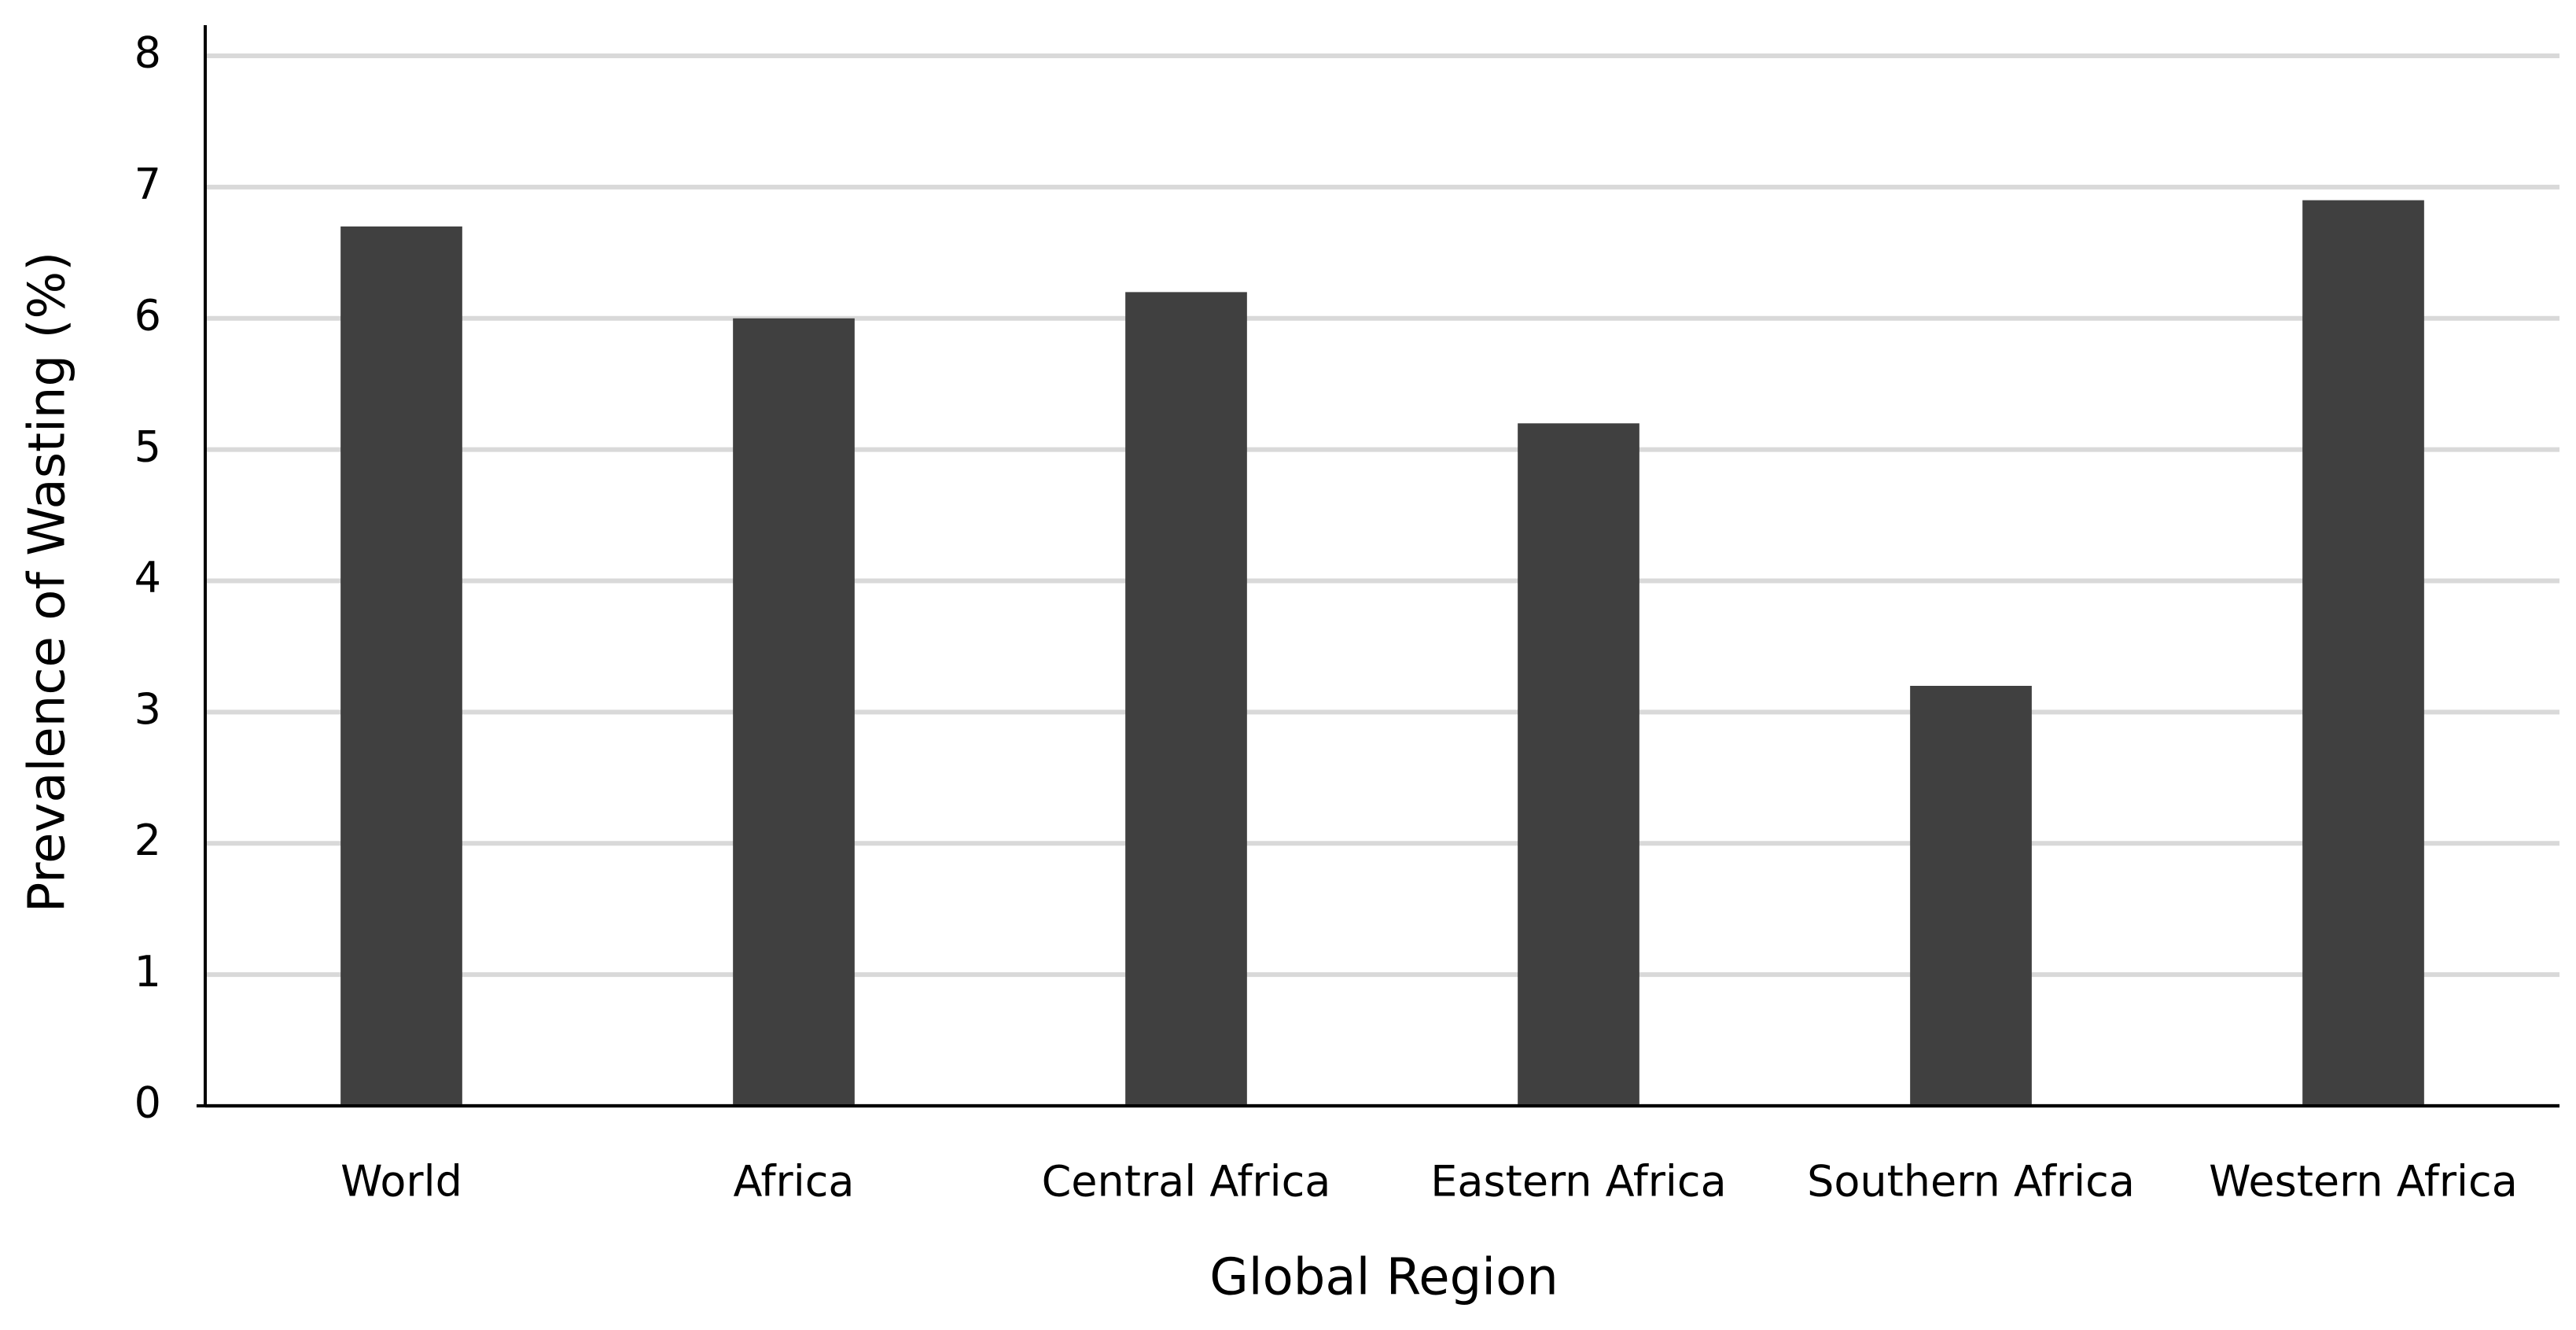  I want to click on x-tick-label: Western Africa, so click(2363, 1182).